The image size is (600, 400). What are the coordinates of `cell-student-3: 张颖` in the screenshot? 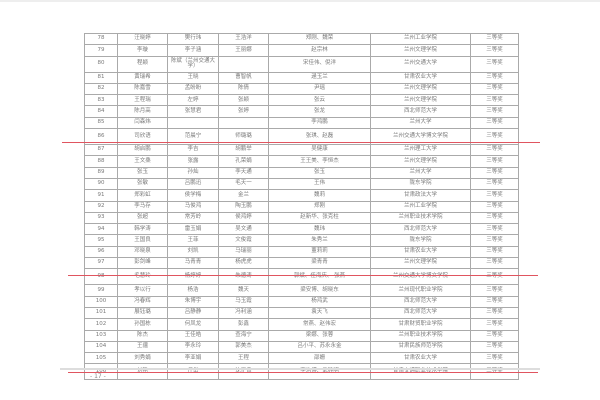 It's located at (243, 100).